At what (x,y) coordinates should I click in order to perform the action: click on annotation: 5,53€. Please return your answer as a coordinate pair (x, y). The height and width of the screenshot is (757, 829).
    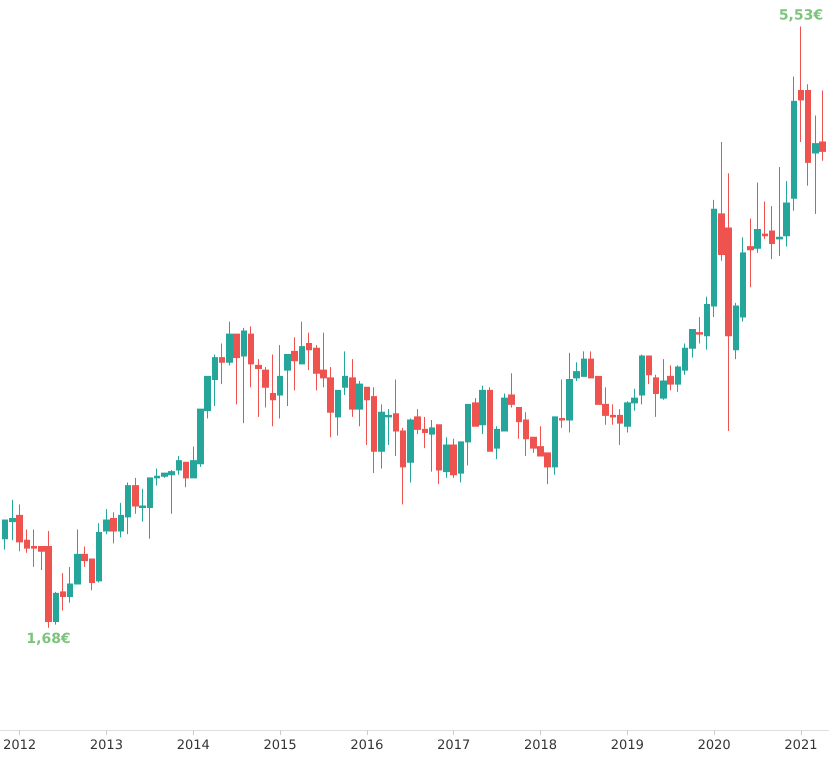
    Looking at the image, I should click on (801, 15).